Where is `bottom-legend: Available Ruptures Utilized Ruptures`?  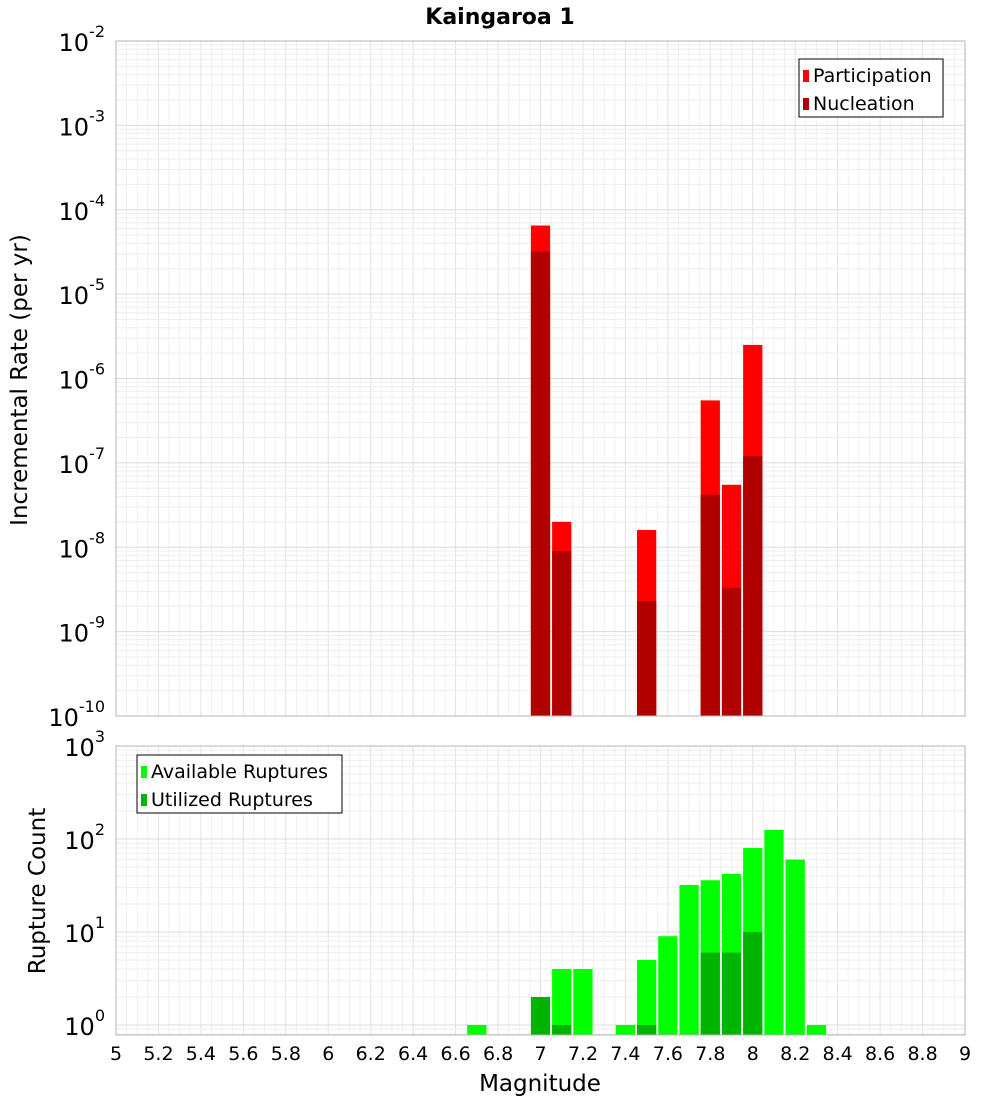
bottom-legend: Available Ruptures Utilized Ruptures is located at coordinates (239, 784).